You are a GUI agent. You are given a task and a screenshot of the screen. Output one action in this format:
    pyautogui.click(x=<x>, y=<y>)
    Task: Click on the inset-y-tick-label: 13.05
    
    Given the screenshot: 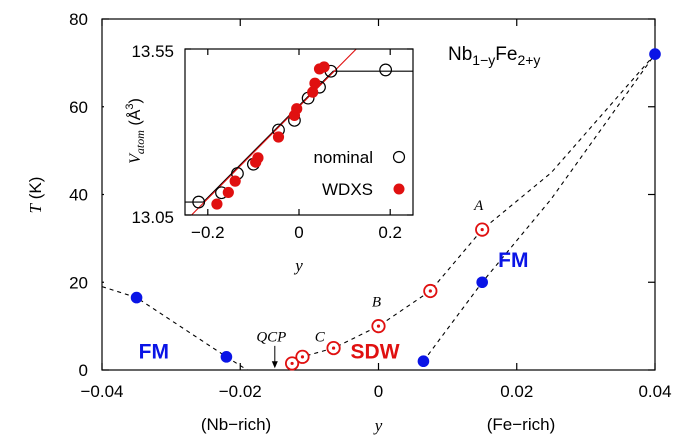 What is the action you would take?
    pyautogui.click(x=152, y=217)
    